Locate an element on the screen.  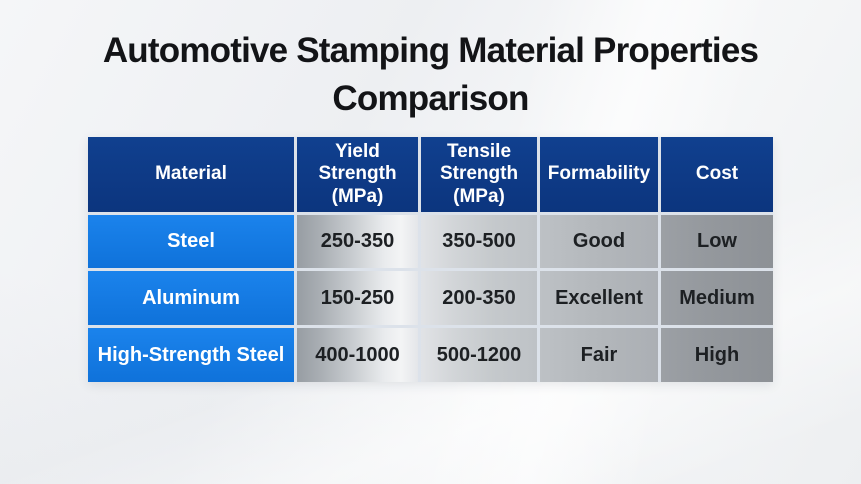
header-cell-yield-strength: Yield Strength (MPa) is located at coordinates (357, 174).